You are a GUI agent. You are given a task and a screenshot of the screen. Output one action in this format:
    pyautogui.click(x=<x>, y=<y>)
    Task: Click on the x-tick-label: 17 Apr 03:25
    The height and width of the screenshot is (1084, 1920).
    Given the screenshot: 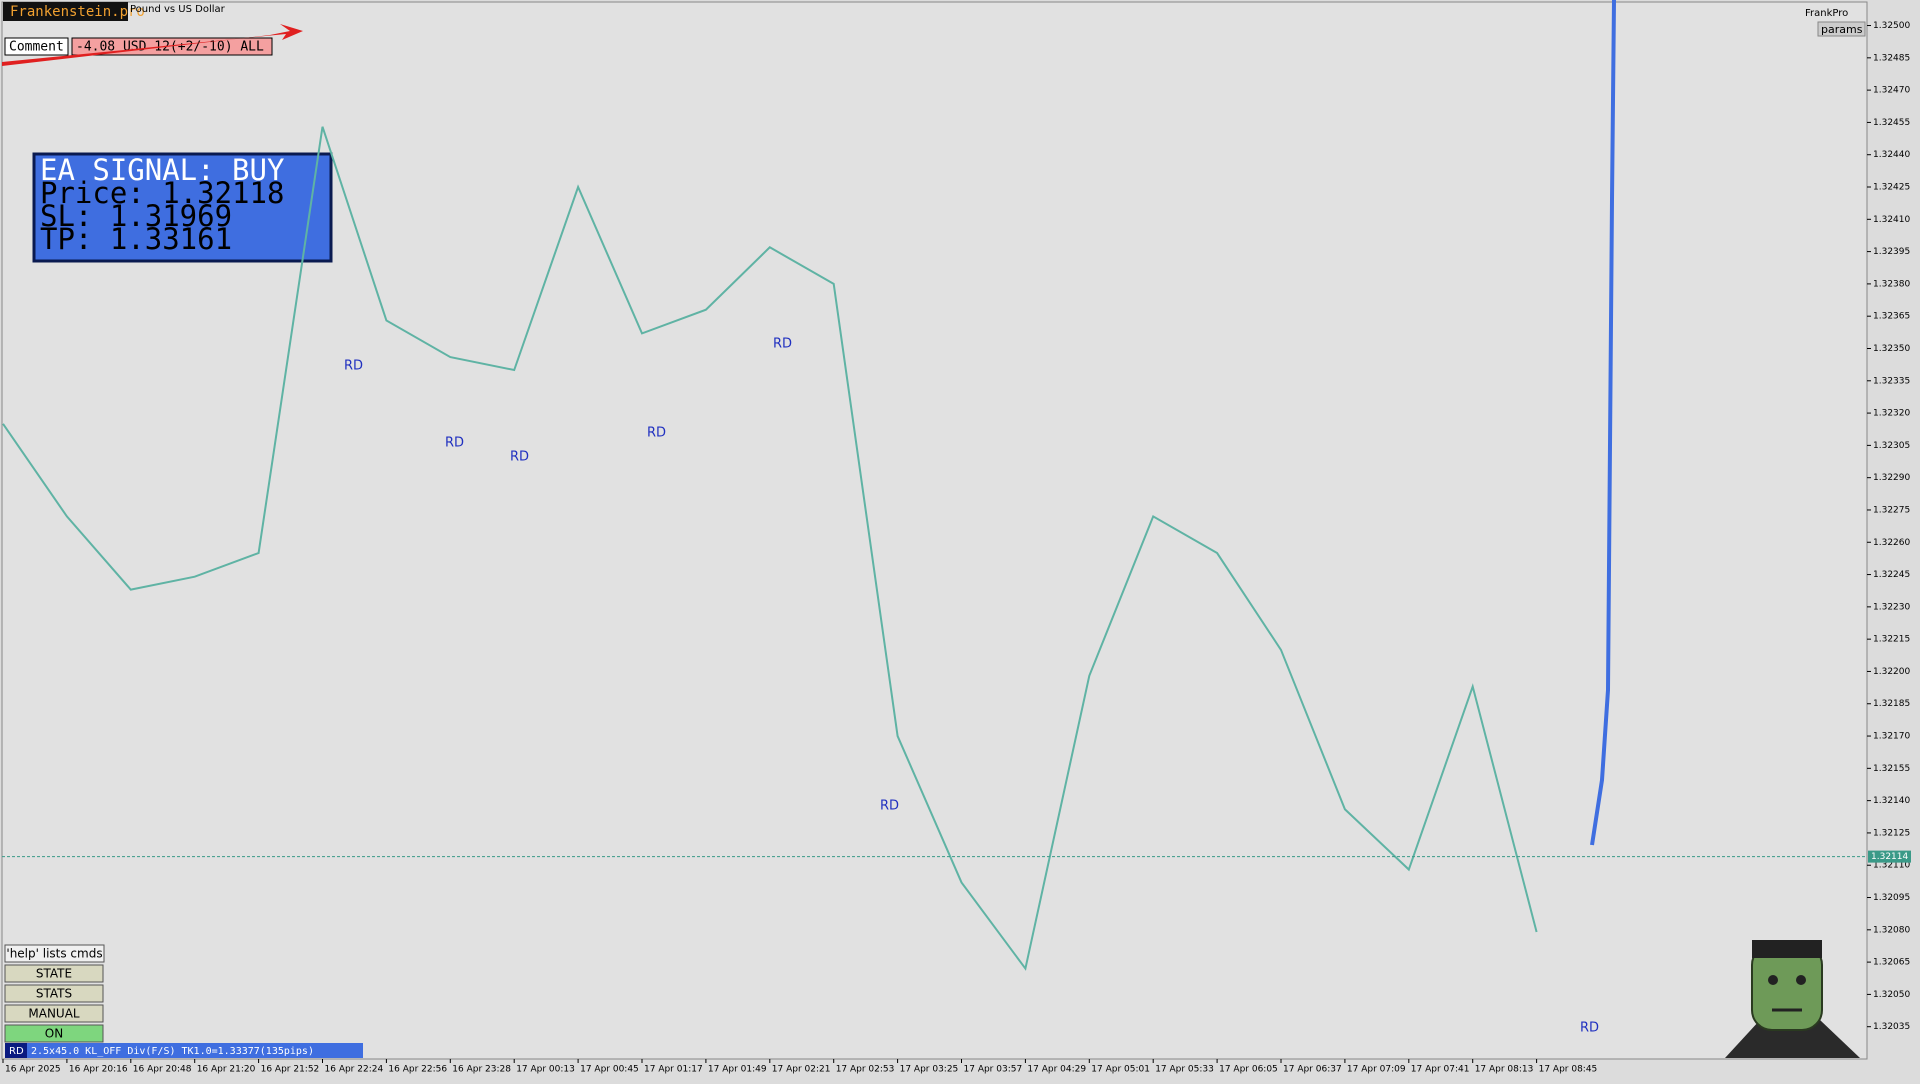 What is the action you would take?
    pyautogui.click(x=929, y=1070)
    